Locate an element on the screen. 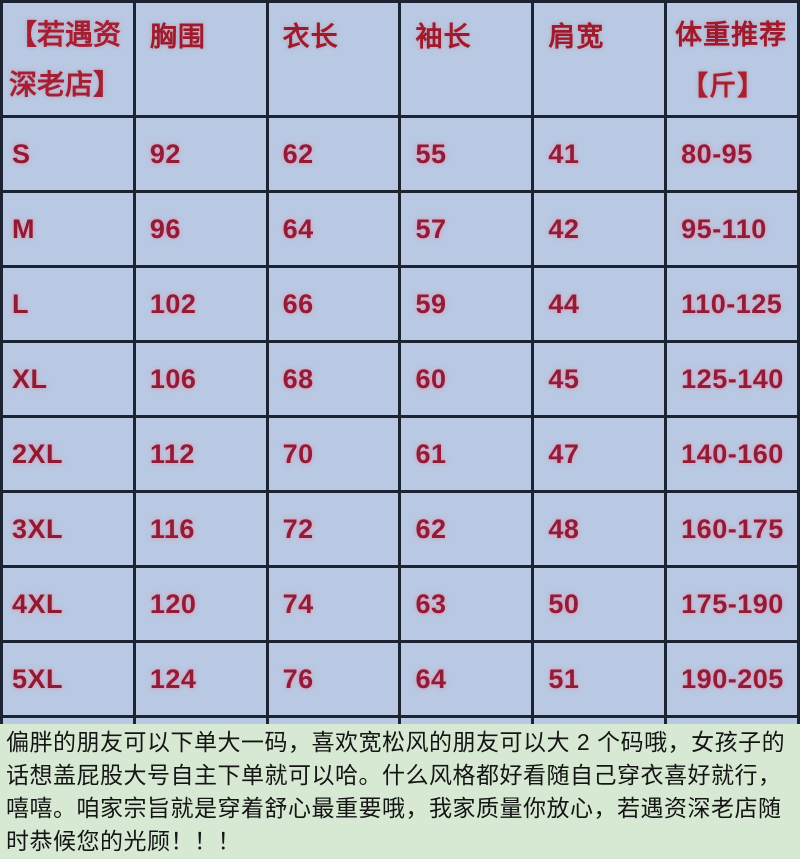 Image resolution: width=800 pixels, height=859 pixels. chest-cell: 102 is located at coordinates (200, 304).